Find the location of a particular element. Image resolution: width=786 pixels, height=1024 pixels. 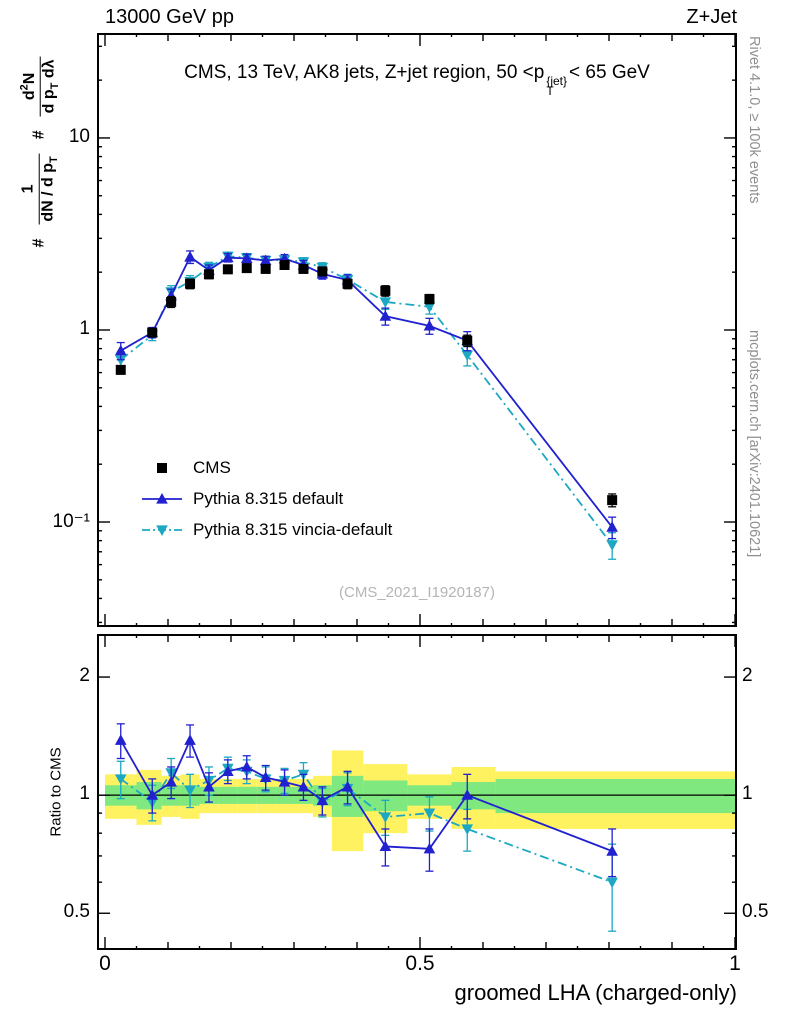

main-ytick-10: 10 is located at coordinates (79, 136).